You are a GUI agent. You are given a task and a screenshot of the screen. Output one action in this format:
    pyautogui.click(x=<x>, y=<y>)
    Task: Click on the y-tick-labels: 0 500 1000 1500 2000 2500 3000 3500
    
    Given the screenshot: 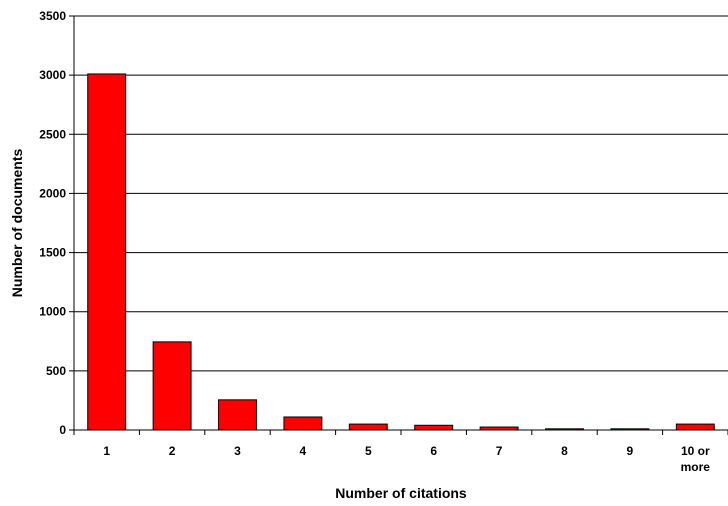 What is the action you would take?
    pyautogui.click(x=52, y=223)
    